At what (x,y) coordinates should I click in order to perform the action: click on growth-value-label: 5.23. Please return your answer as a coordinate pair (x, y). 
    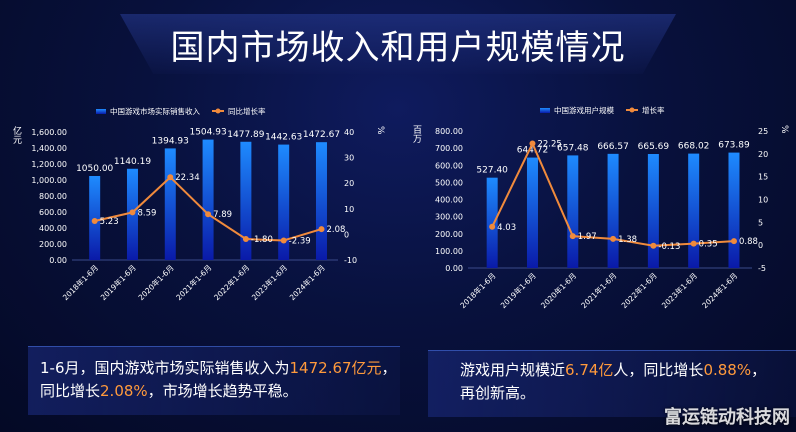
    Looking at the image, I should click on (109, 222).